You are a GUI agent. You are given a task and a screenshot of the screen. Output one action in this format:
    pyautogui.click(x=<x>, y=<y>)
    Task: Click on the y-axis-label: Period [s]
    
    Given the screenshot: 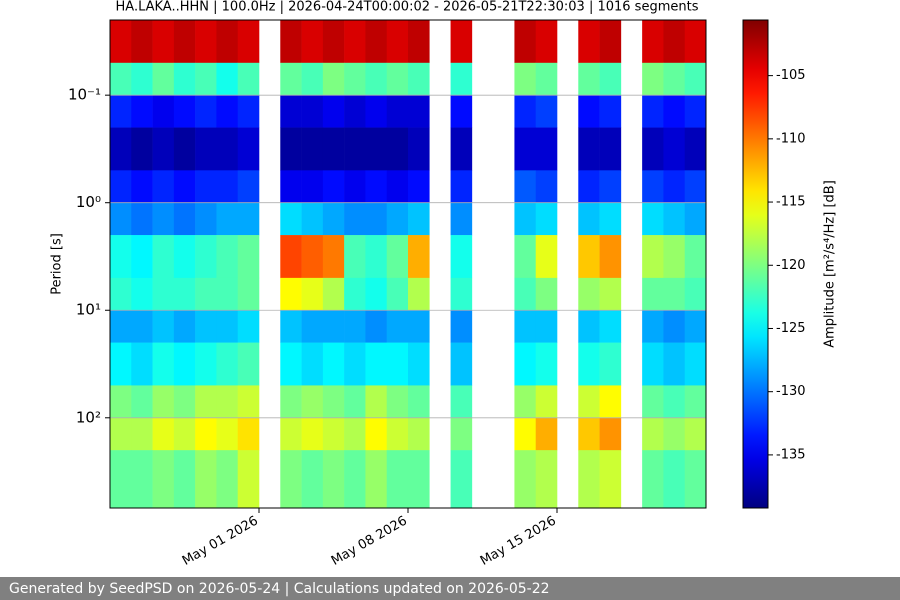 What is the action you would take?
    pyautogui.click(x=57, y=264)
    